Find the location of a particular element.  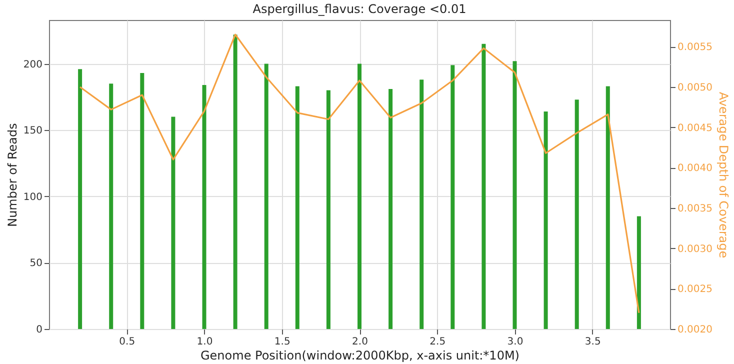

x-tick-label: 1.0 is located at coordinates (204, 342).